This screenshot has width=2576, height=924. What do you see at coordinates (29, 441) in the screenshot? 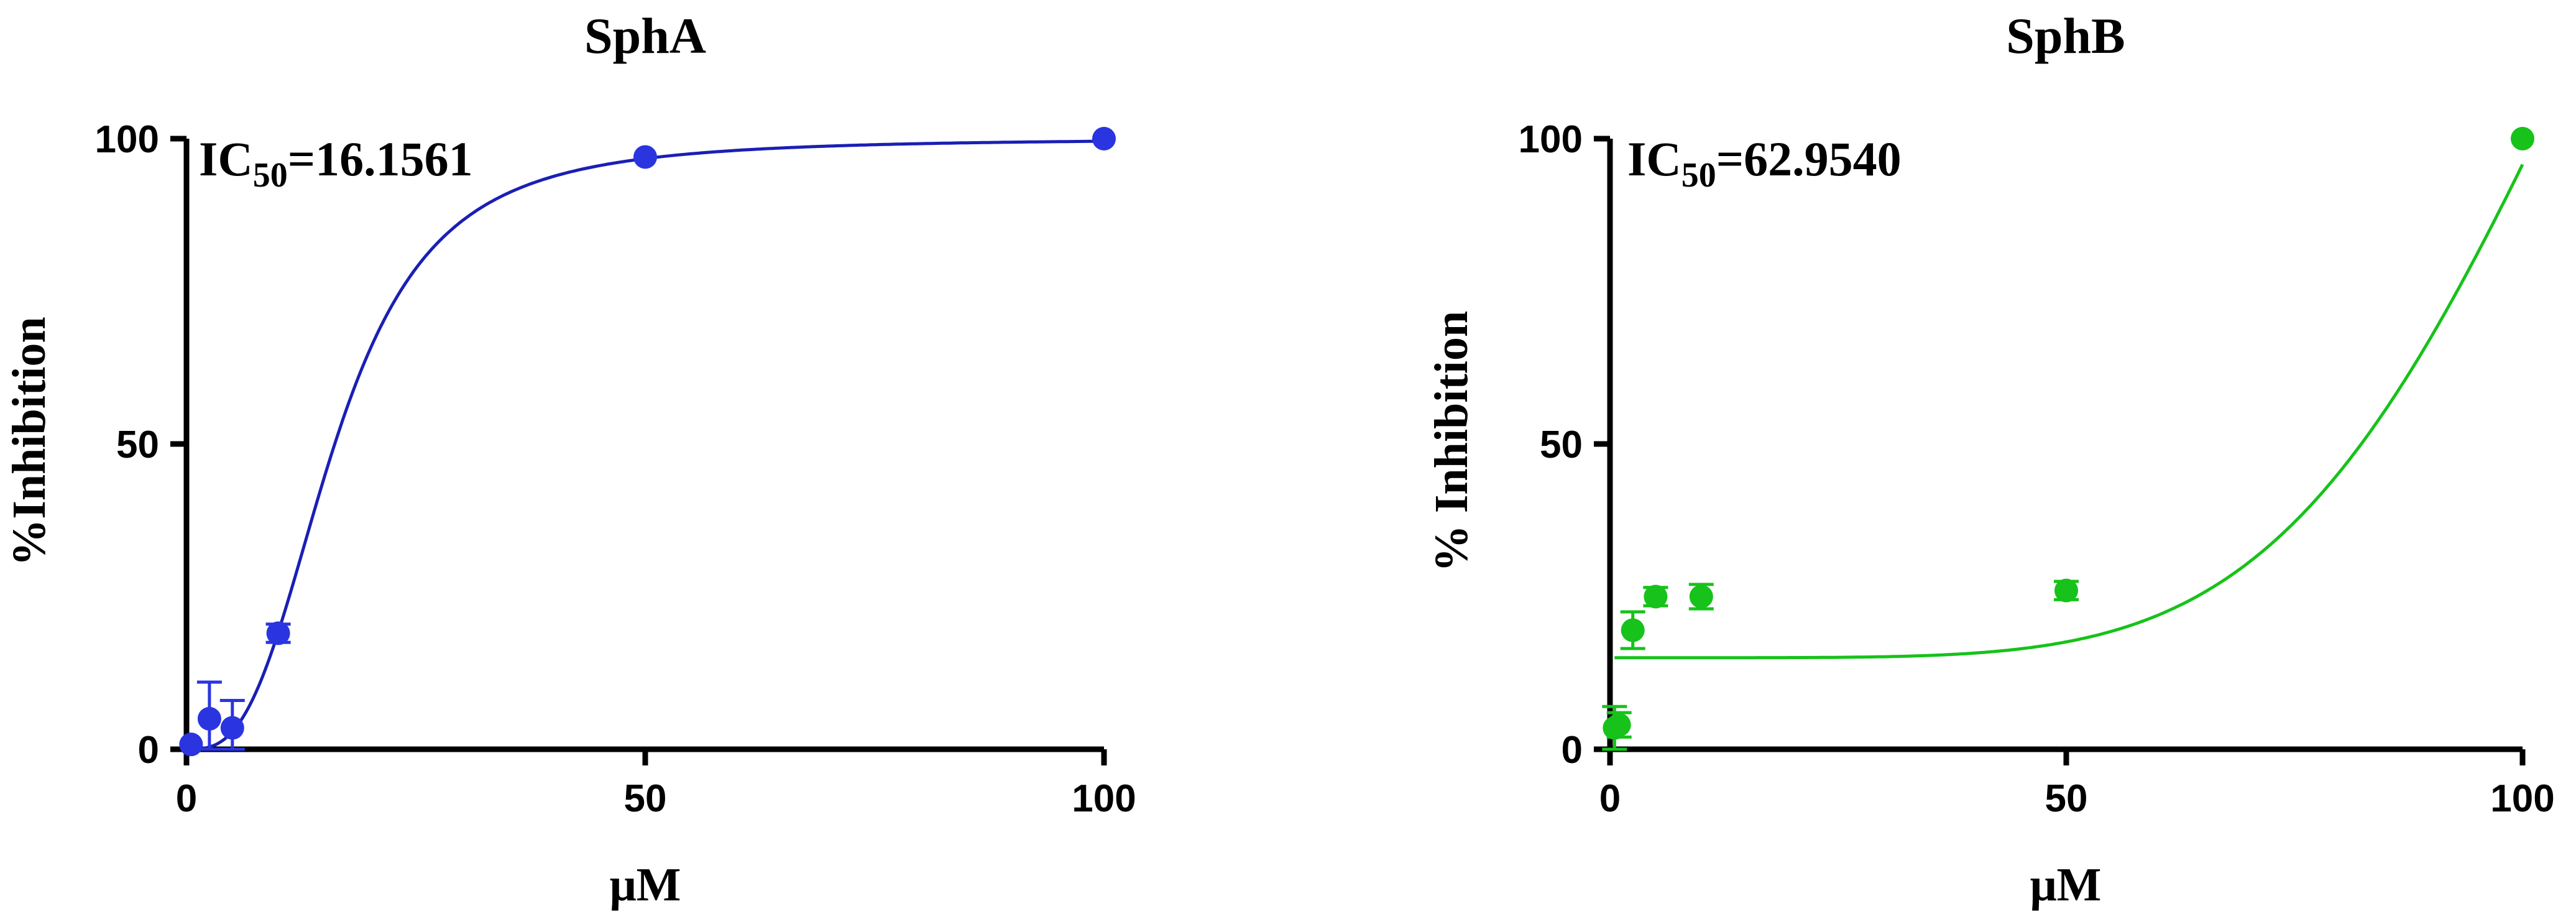
I see `y-axis-label: %Inhibition` at bounding box center [29, 441].